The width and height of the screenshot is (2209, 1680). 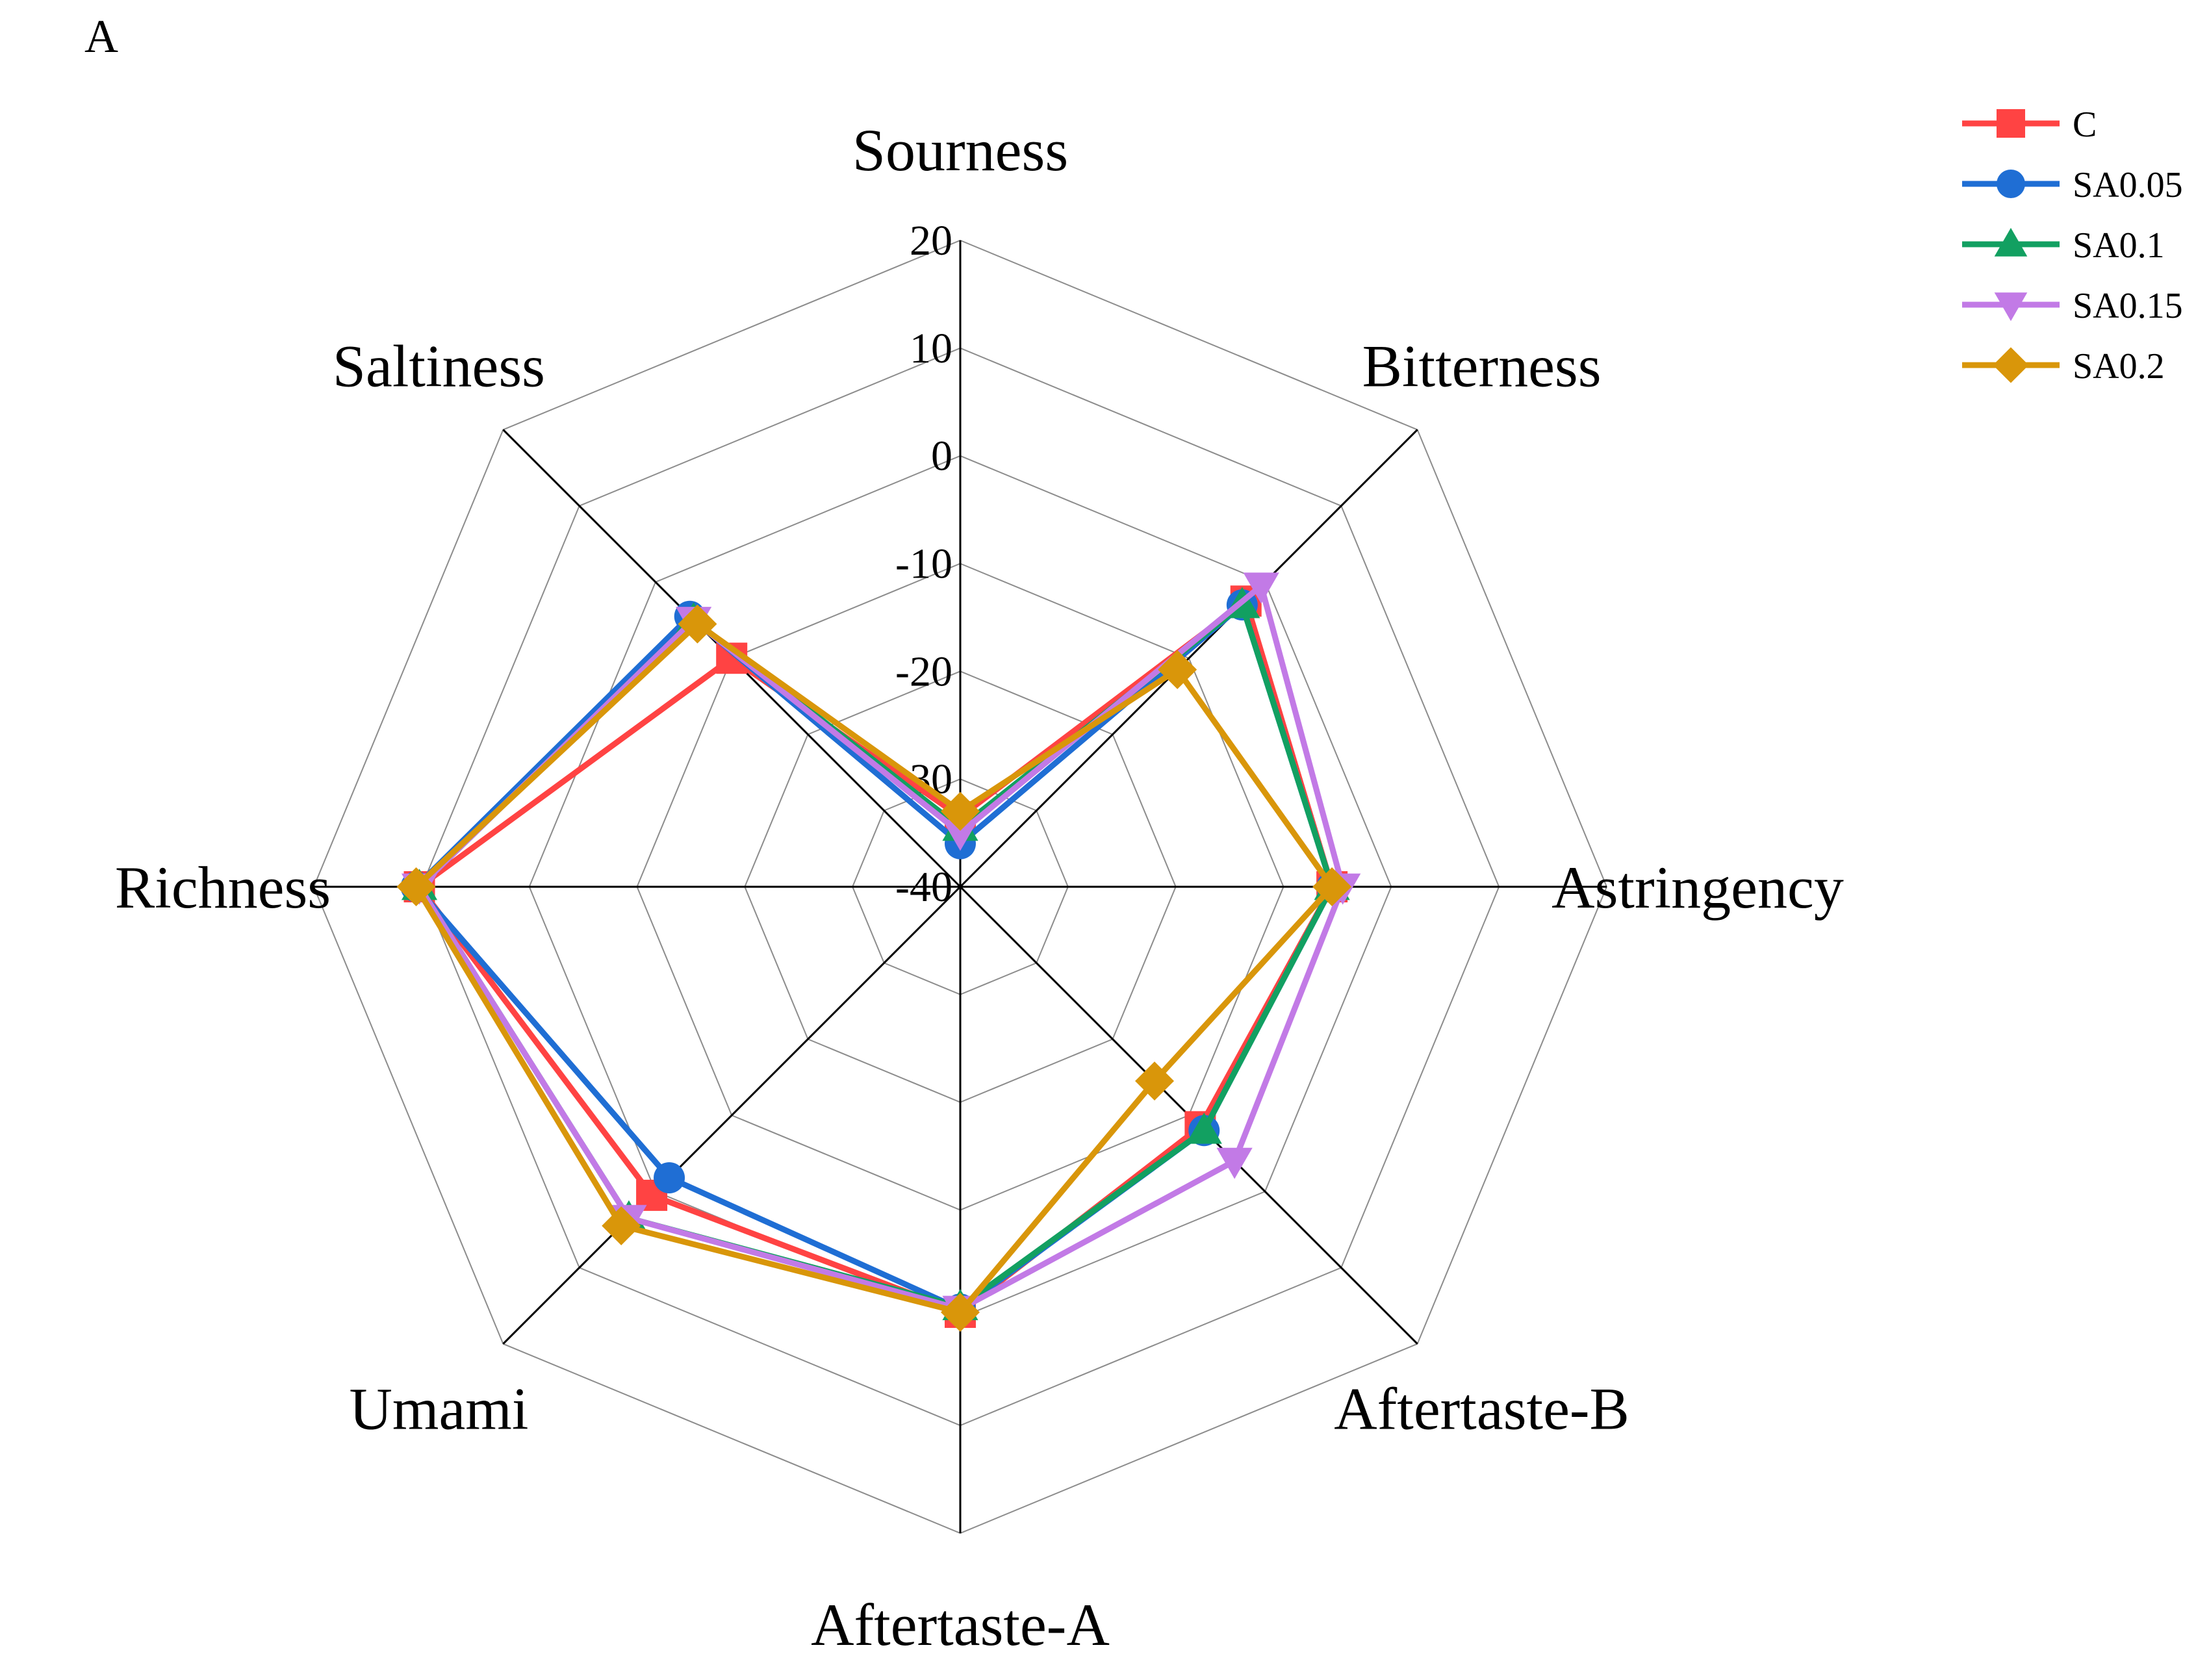 What do you see at coordinates (923, 564) in the screenshot?
I see `tick-label: -10` at bounding box center [923, 564].